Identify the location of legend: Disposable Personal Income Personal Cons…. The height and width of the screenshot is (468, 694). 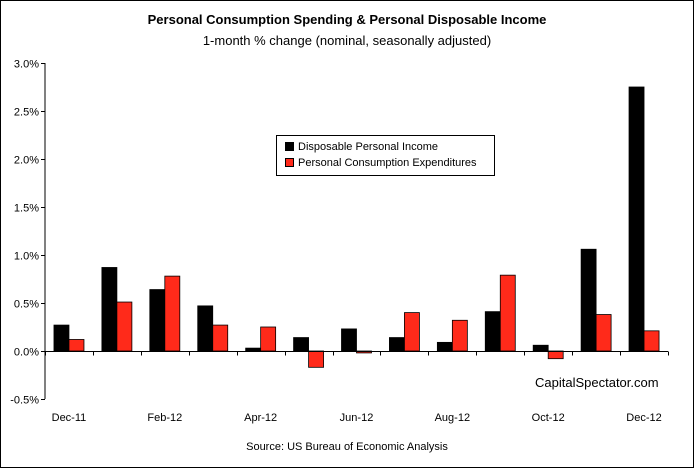
(385, 155).